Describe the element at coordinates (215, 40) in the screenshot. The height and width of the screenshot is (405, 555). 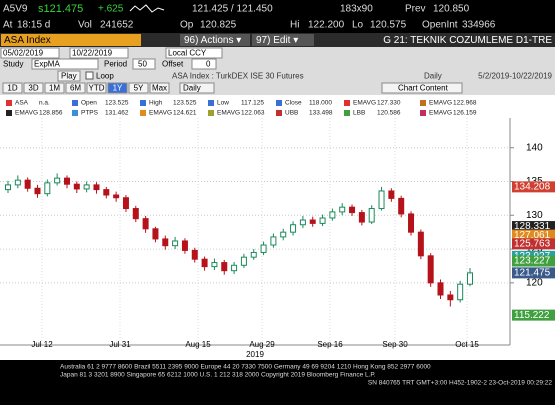
I see `actions-button` at that location.